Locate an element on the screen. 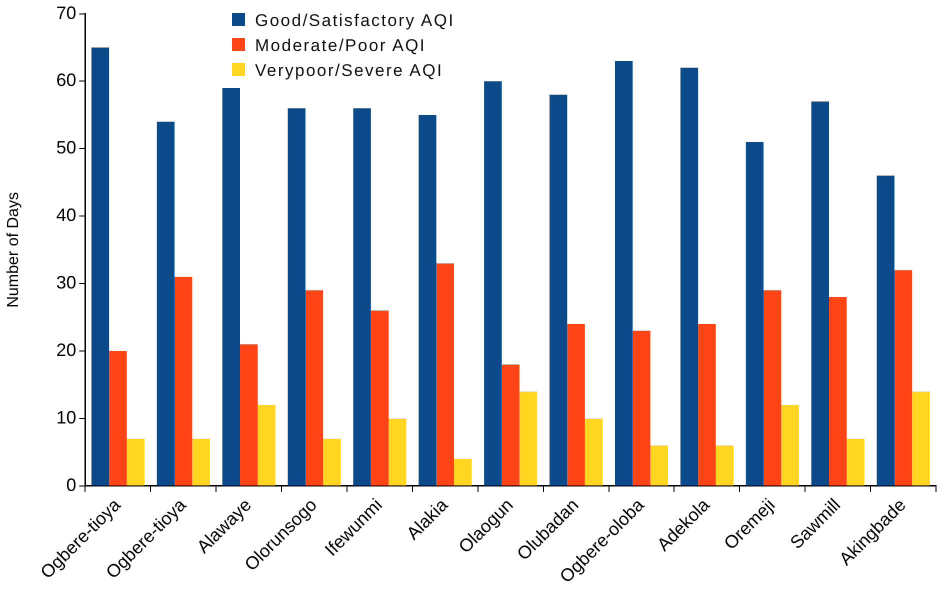 The height and width of the screenshot is (591, 940). y-tick-label: 40 is located at coordinates (66, 215).